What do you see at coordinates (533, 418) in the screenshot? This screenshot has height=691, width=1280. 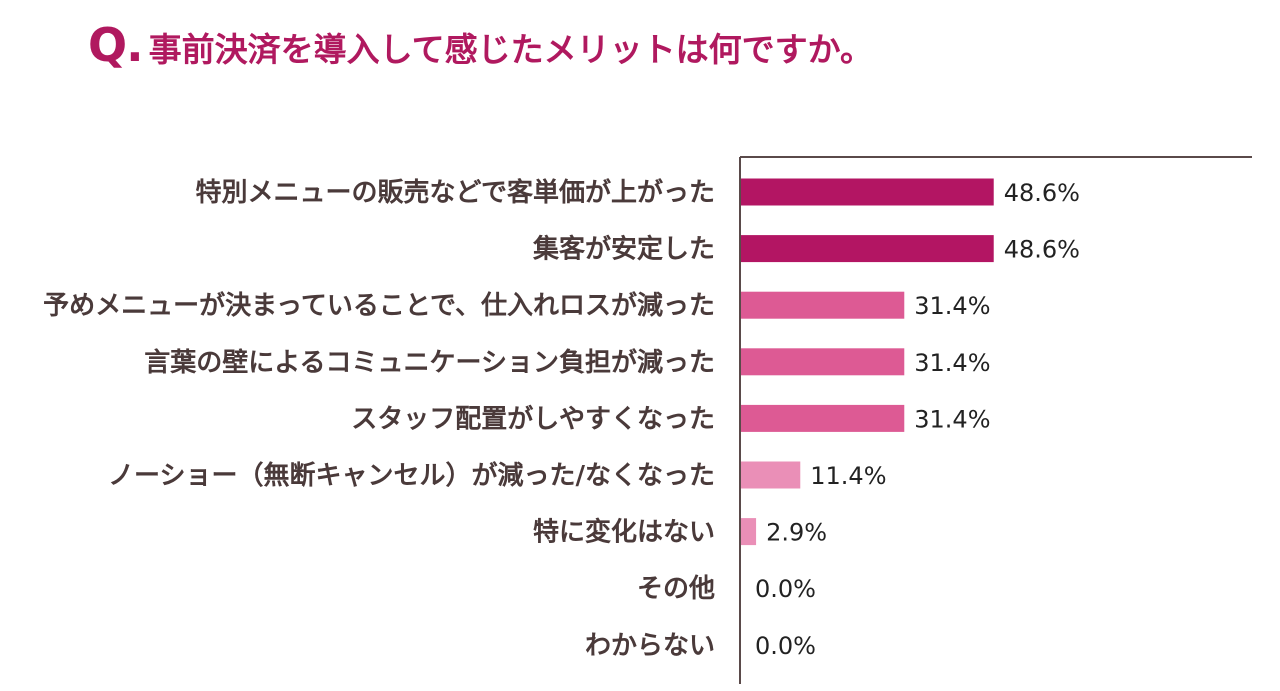 I see `category-label: スタッフ配置がしやすくなった` at bounding box center [533, 418].